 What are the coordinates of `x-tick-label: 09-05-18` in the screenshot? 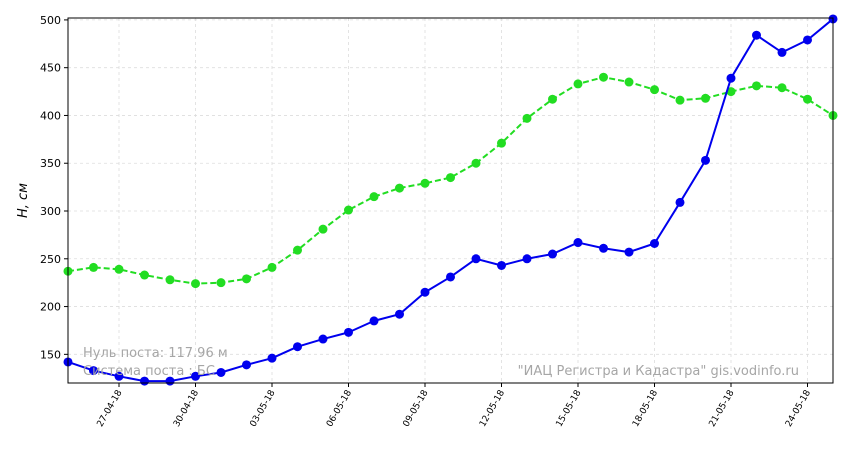 It's located at (416, 408).